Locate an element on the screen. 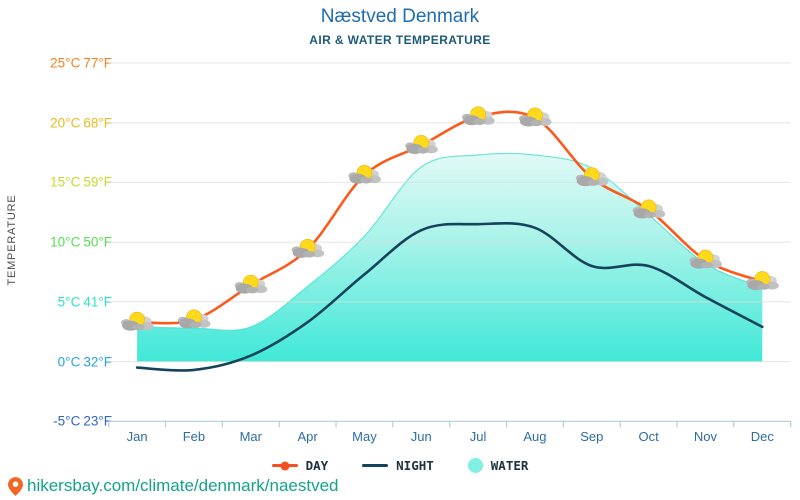  y-tick-label: -5°C 23°F is located at coordinates (82, 421).